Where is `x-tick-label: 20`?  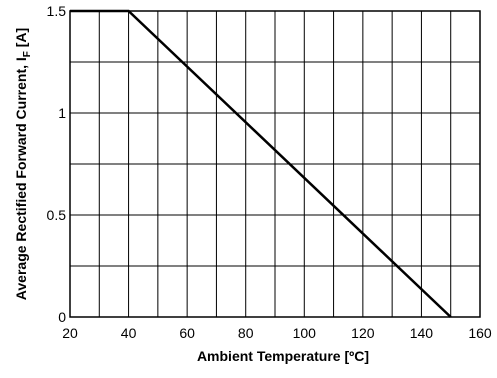
x-tick-label: 20 is located at coordinates (70, 333).